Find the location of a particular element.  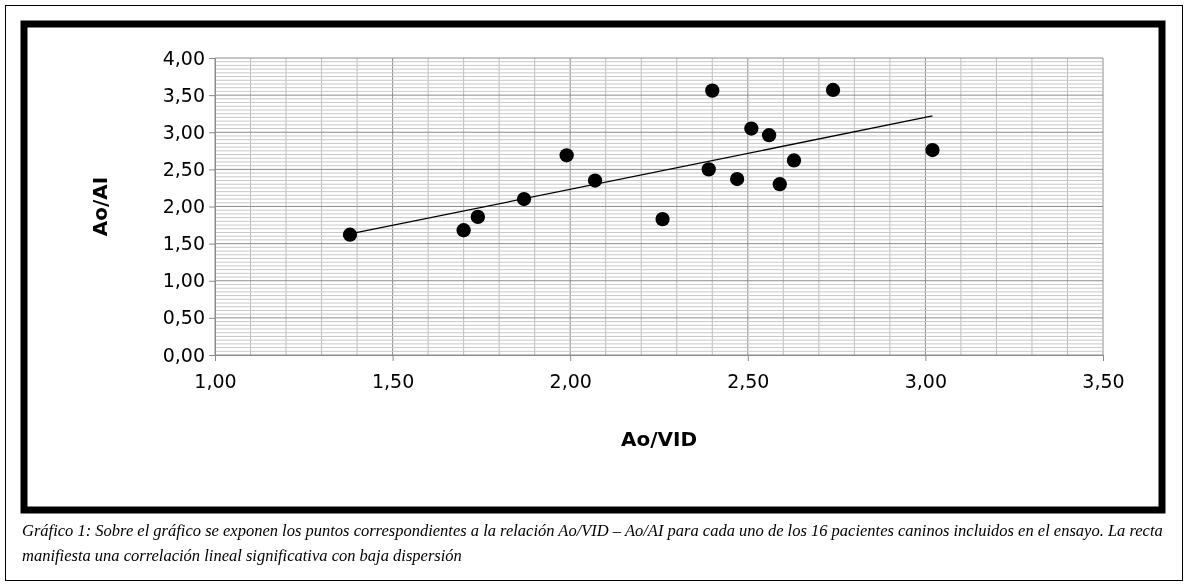

x-axis-title: Ao/VID is located at coordinates (659, 439).